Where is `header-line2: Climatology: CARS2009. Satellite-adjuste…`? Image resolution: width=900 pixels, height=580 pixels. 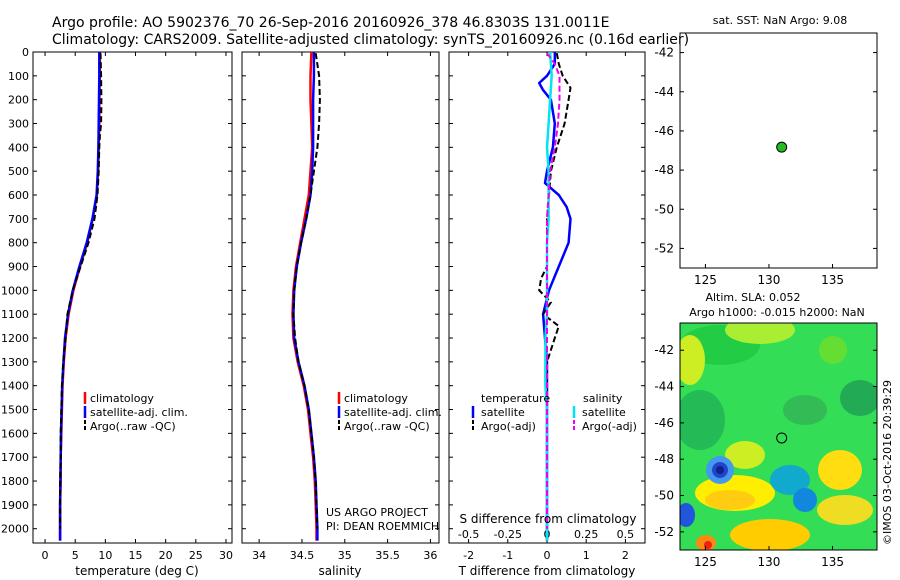 header-line2: Climatology: CARS2009. Satellite-adjuste… is located at coordinates (370, 40).